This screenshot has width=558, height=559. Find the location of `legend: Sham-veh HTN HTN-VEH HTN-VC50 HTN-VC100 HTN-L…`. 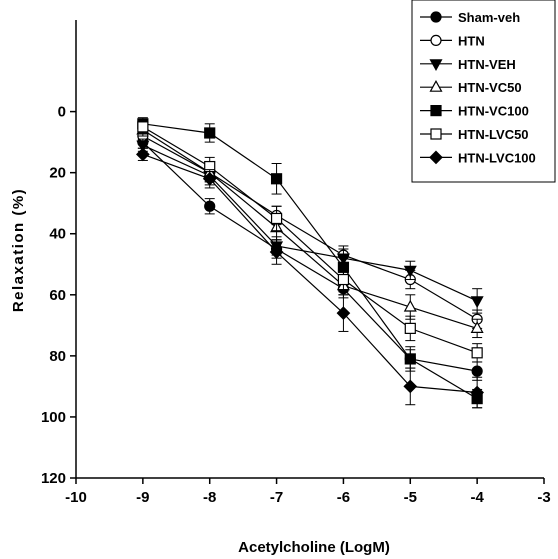

legend: Sham-veh HTN HTN-VEH HTN-VC50 HTN-VC100 HTN-L… is located at coordinates (483, 91).